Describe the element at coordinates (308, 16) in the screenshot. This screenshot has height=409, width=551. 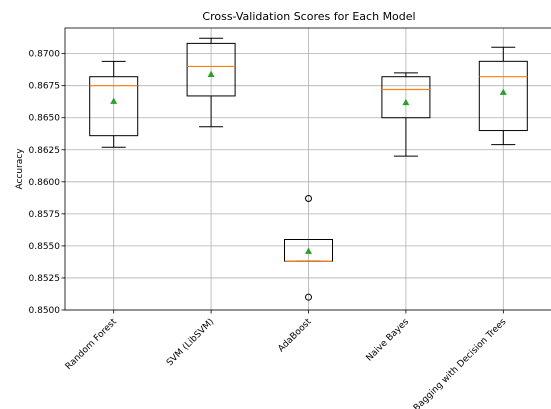
I see `chart-title: Cross-Validation Scores for Each Model` at that location.